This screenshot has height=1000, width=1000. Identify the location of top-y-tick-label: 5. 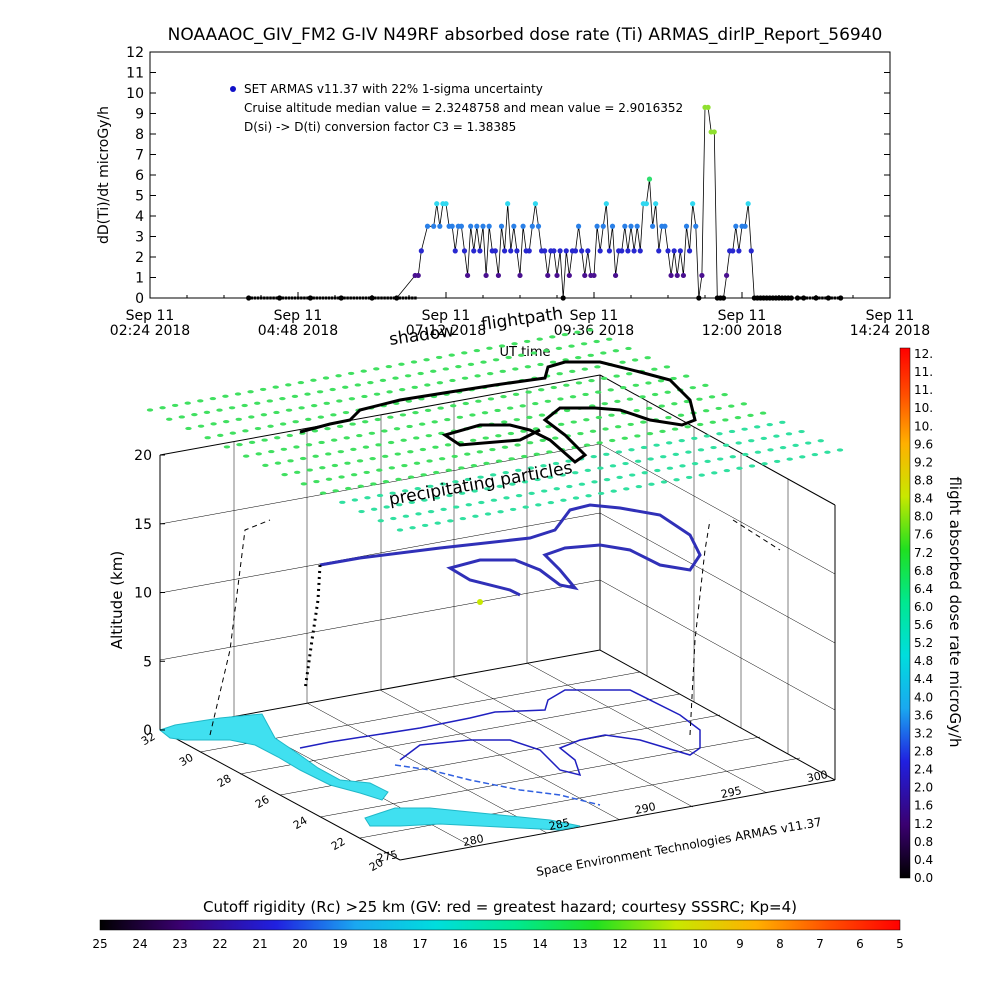
(139, 197).